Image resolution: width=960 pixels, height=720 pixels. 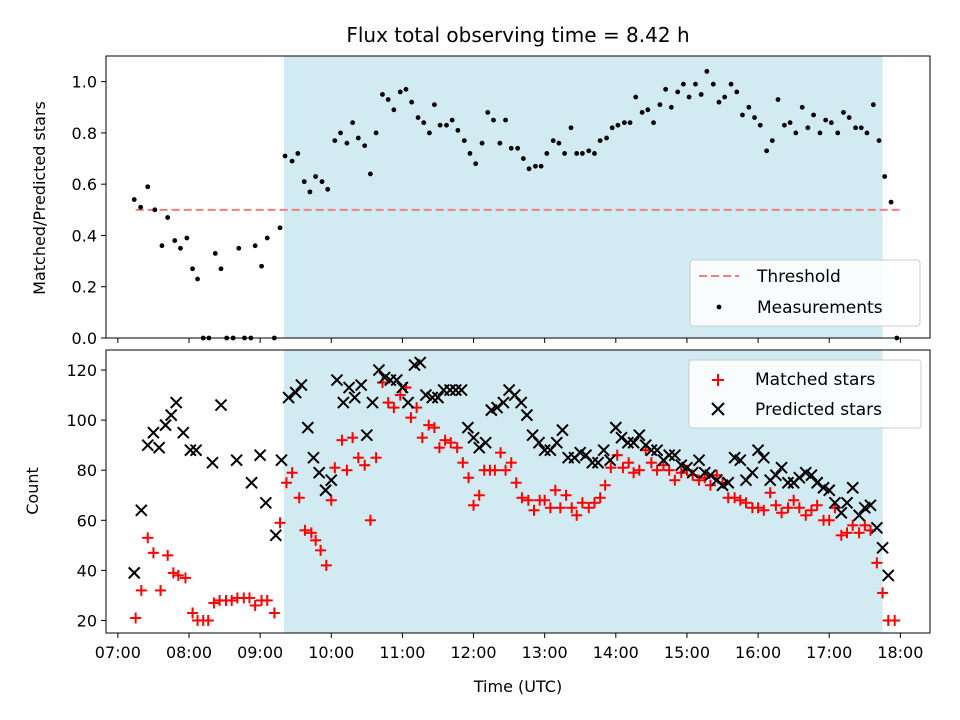 What do you see at coordinates (805, 293) in the screenshot?
I see `ratio-legend-box` at bounding box center [805, 293].